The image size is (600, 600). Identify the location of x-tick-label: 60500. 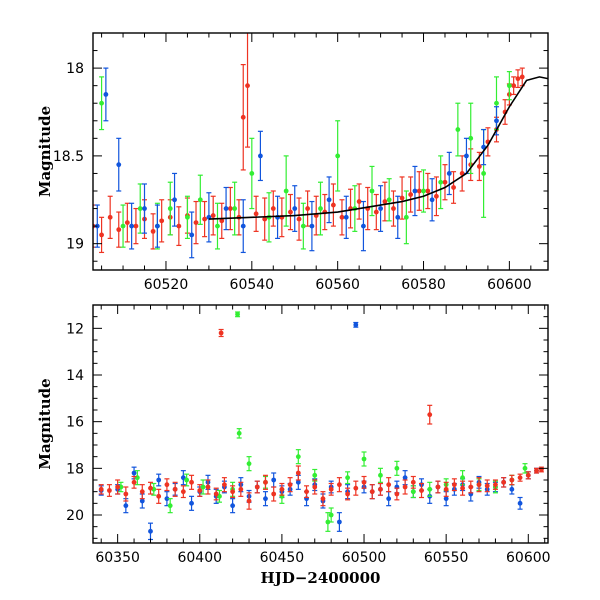
(364, 558).